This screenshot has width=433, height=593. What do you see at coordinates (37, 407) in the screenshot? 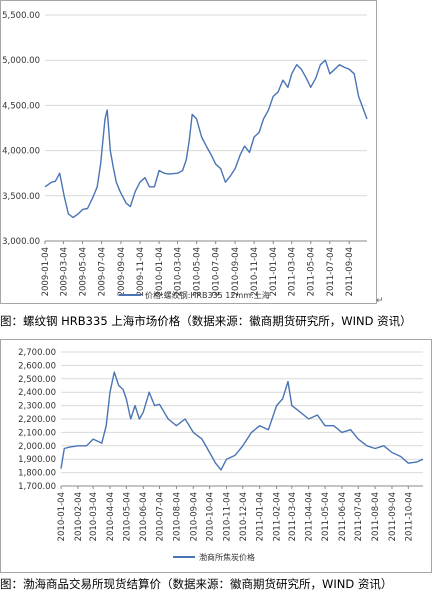
I see `y-tick-label: 2,300.00` at bounding box center [37, 407].